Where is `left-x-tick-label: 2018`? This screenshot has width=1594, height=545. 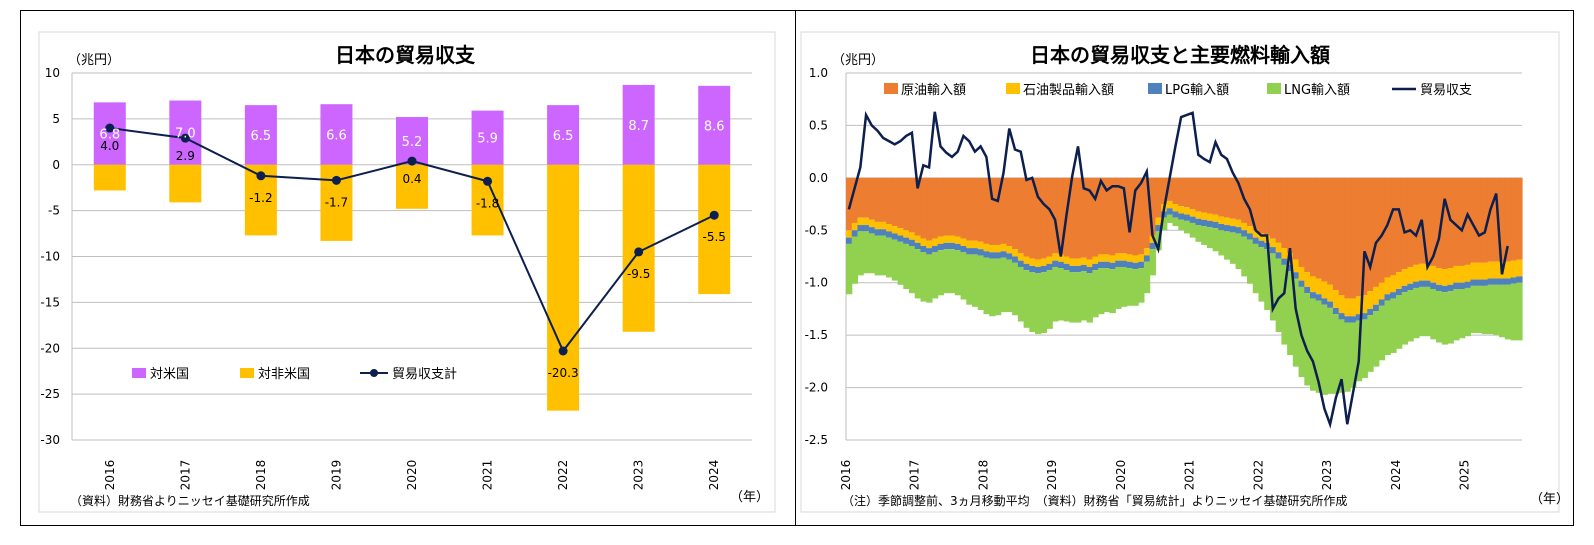 left-x-tick-label: 2018 is located at coordinates (261, 475).